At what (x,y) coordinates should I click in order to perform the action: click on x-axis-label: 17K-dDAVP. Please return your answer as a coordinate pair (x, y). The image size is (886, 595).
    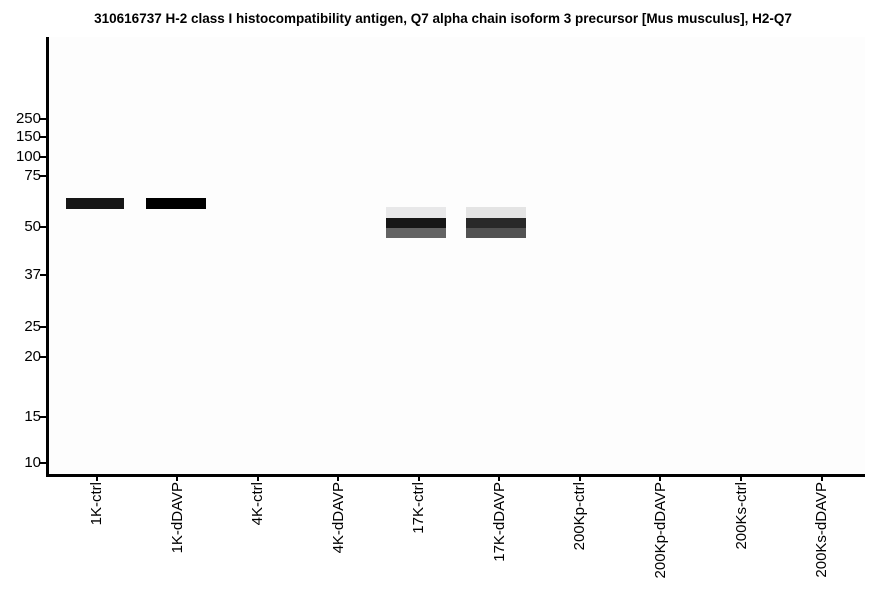
    Looking at the image, I should click on (499, 522).